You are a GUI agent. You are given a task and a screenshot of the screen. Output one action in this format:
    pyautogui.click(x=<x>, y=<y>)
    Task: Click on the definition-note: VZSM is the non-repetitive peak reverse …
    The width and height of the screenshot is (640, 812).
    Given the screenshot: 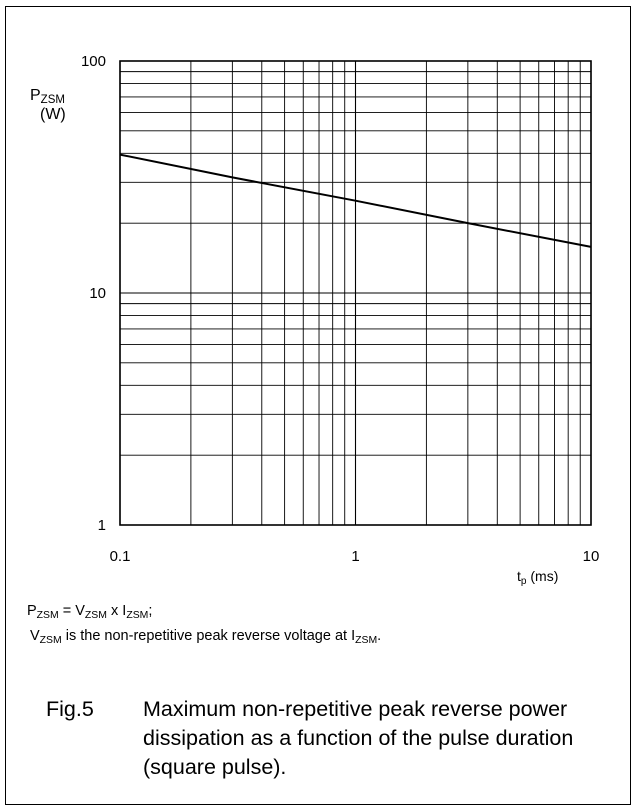 What is the action you would take?
    pyautogui.click(x=206, y=637)
    